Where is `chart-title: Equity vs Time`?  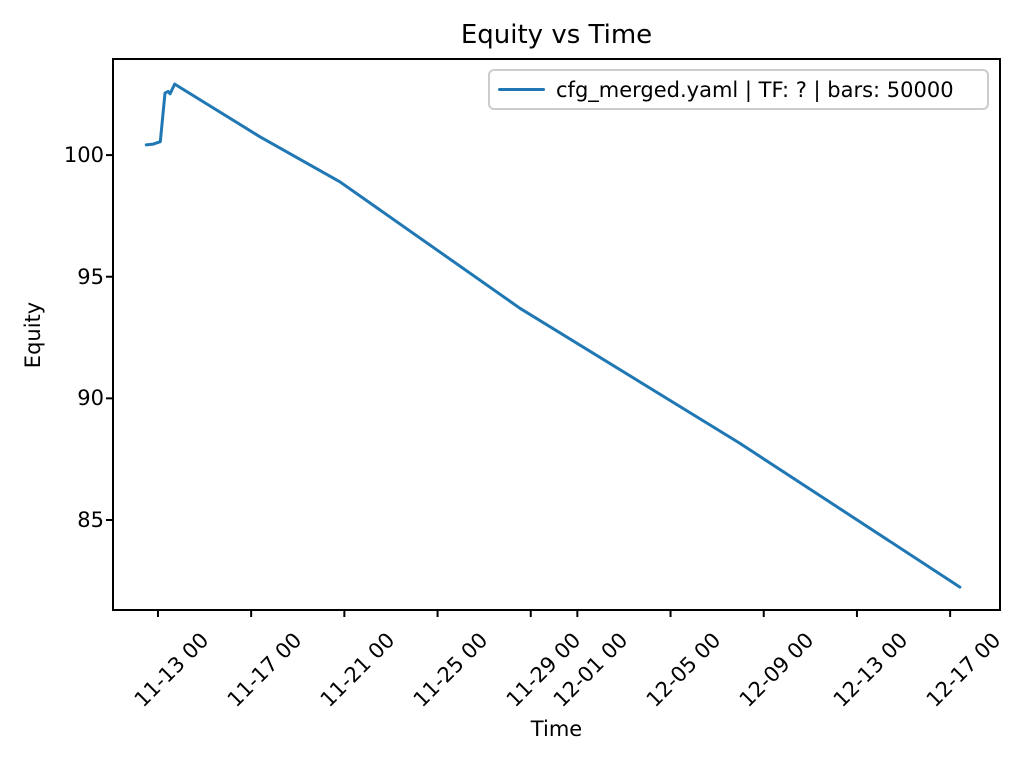
chart-title: Equity vs Time is located at coordinates (556, 35).